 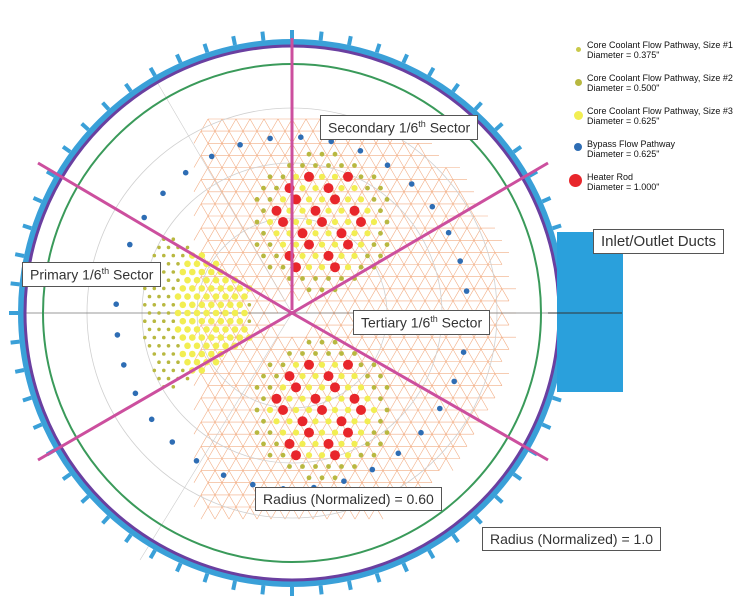 What do you see at coordinates (578, 147) in the screenshot?
I see `legend-marker` at bounding box center [578, 147].